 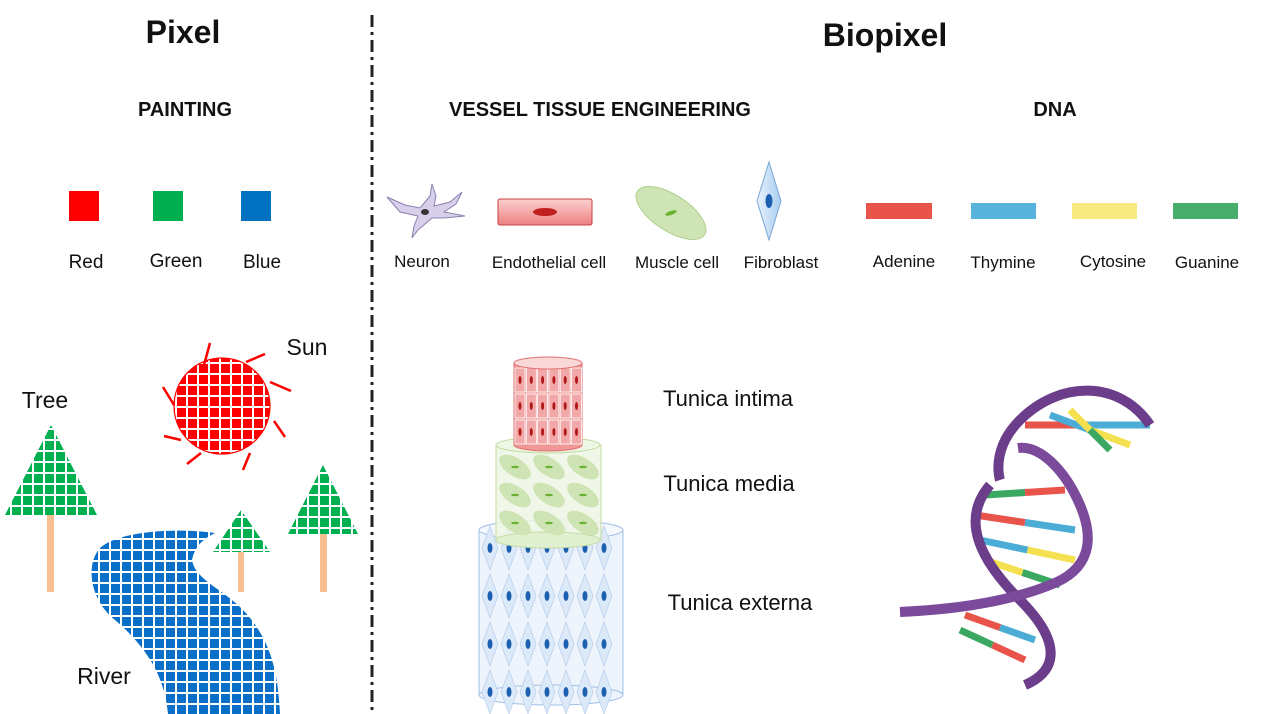 I want to click on tunica-media-layer, so click(x=548, y=492).